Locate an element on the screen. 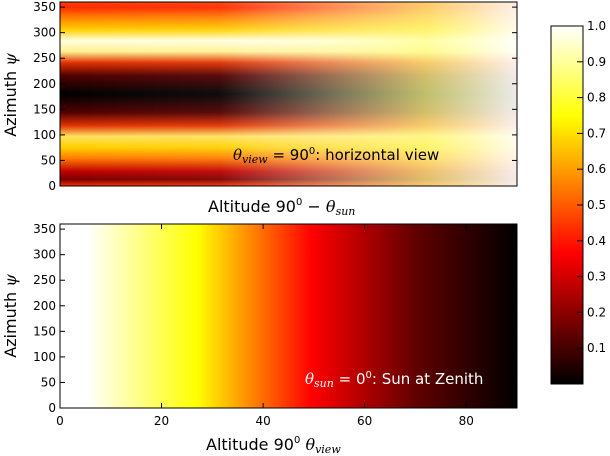 The width and height of the screenshot is (610, 456). top-annot-eq: = 90 is located at coordinates (288, 155).